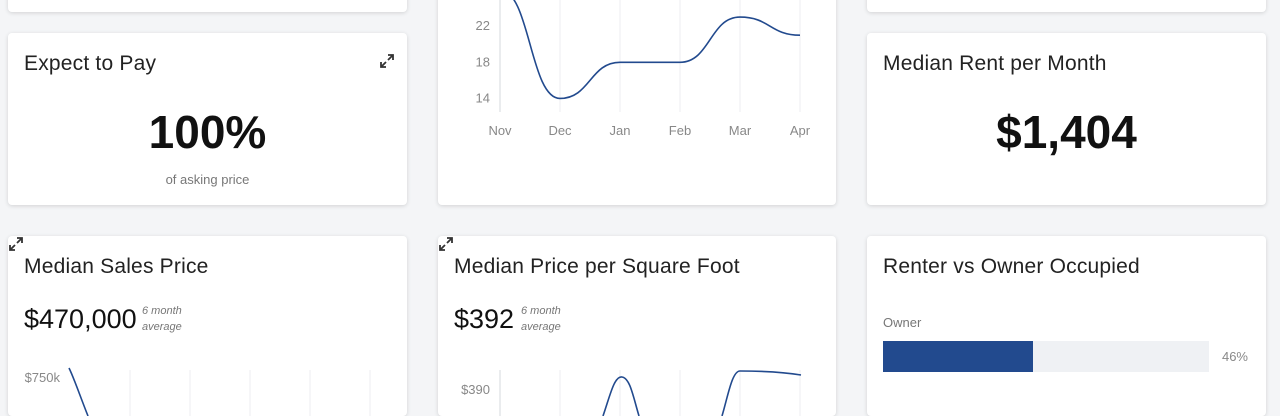 The width and height of the screenshot is (1280, 416). I want to click on median-rent-card: Median Rent per Month $1,404, so click(1066, 119).